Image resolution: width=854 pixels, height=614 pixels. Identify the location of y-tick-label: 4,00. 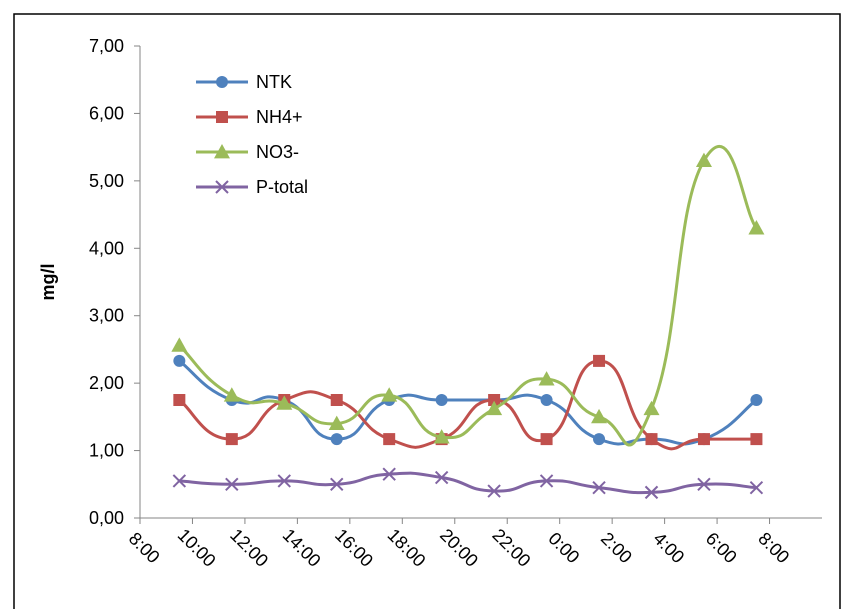
(106, 248).